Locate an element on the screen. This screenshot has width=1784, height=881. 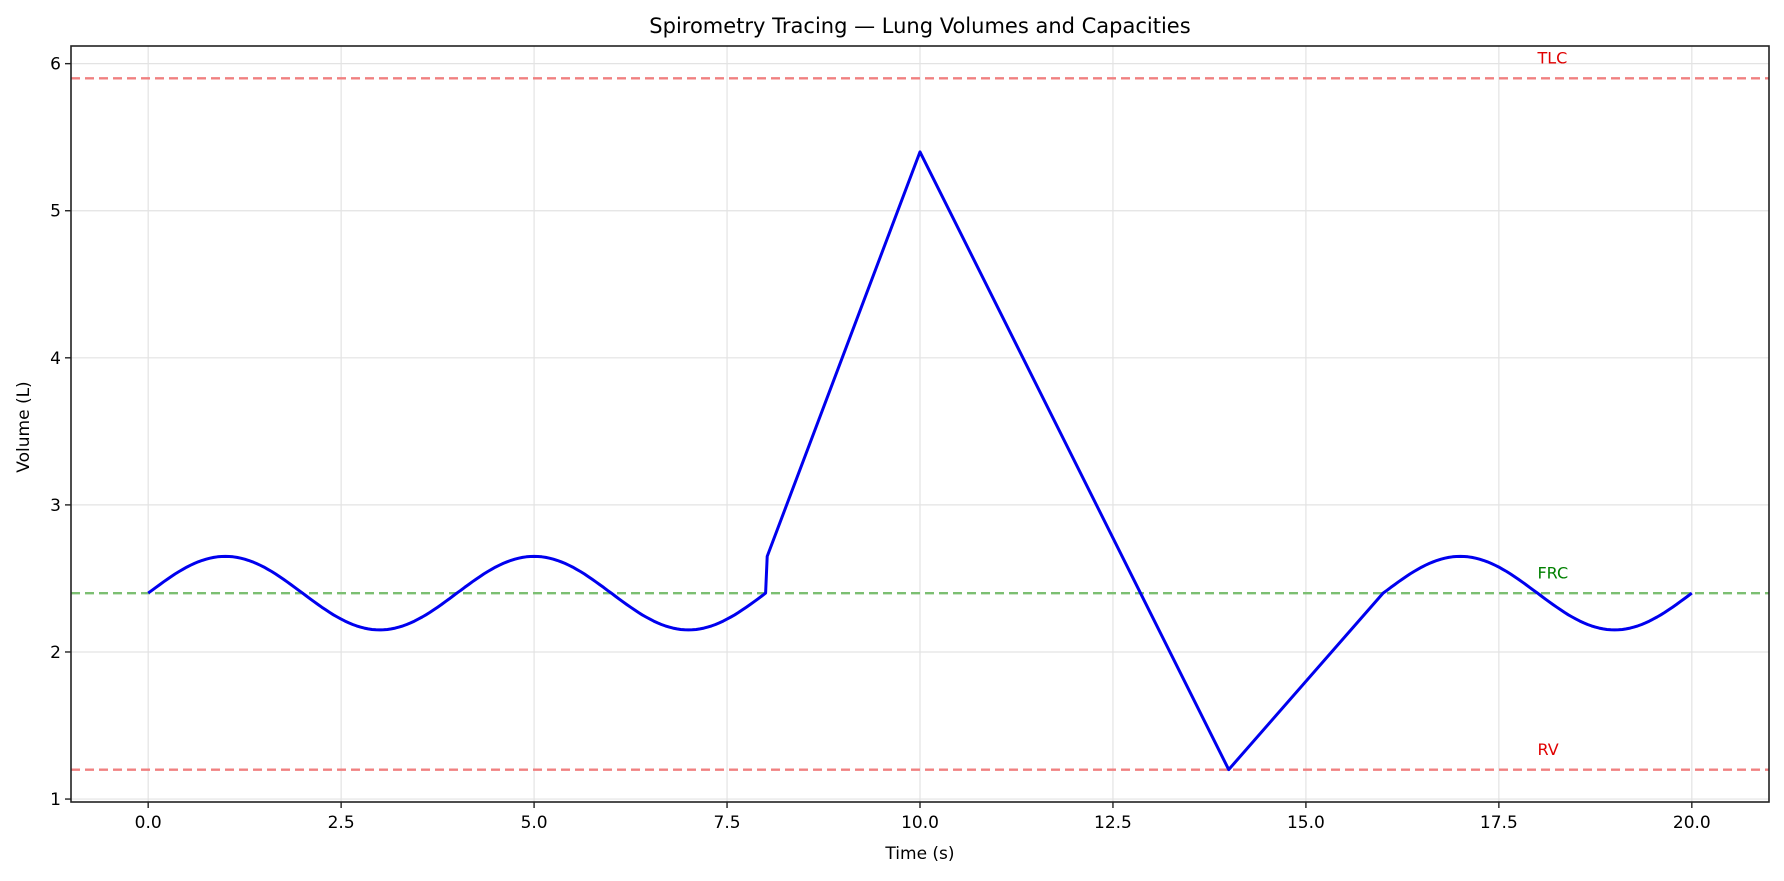
tlc-label: TLC is located at coordinates (1551, 58).